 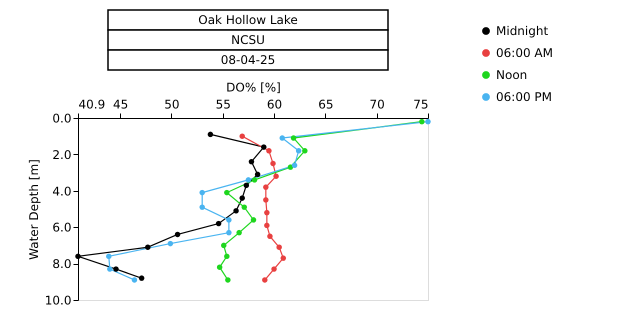 What do you see at coordinates (62, 119) in the screenshot?
I see `y-tick-label: 0.0` at bounding box center [62, 119].